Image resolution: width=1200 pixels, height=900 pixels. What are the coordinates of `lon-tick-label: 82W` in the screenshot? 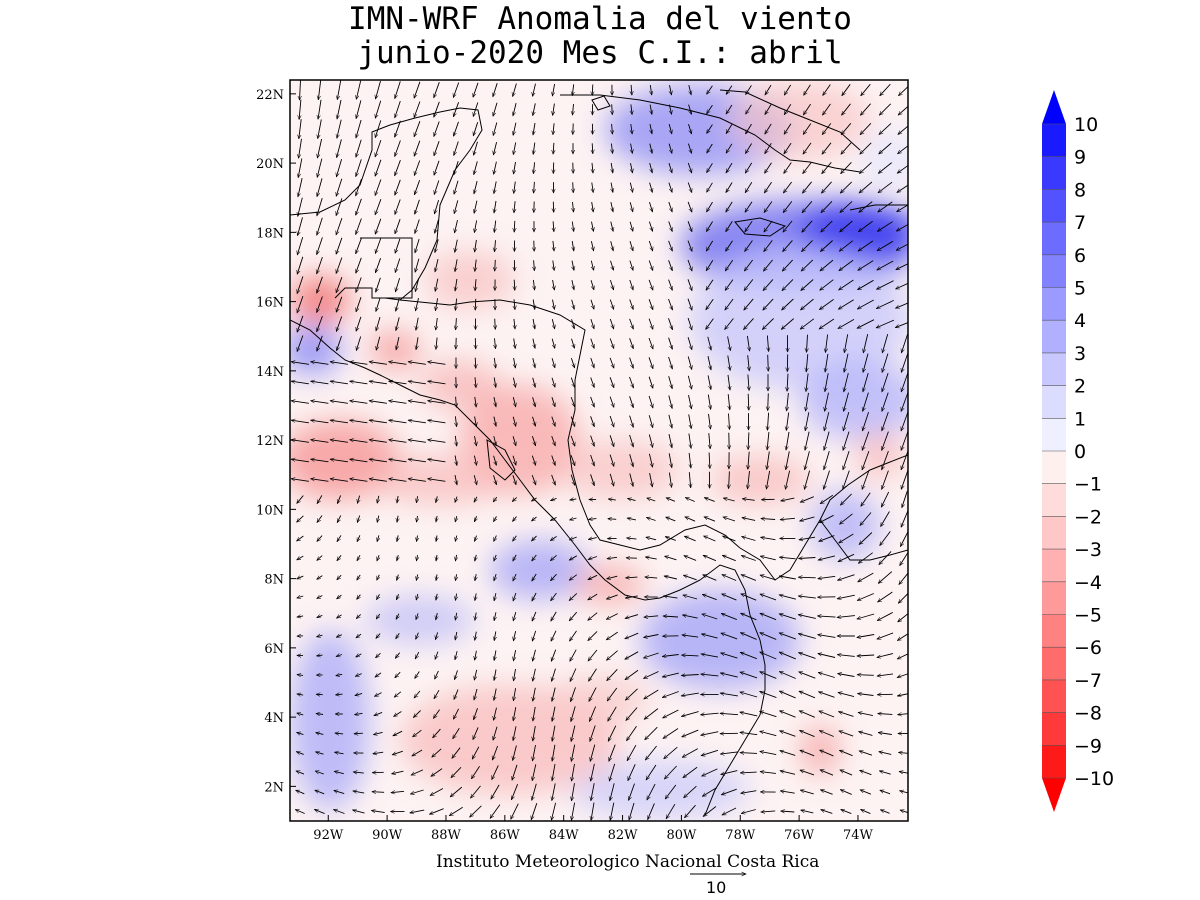 It's located at (623, 835).